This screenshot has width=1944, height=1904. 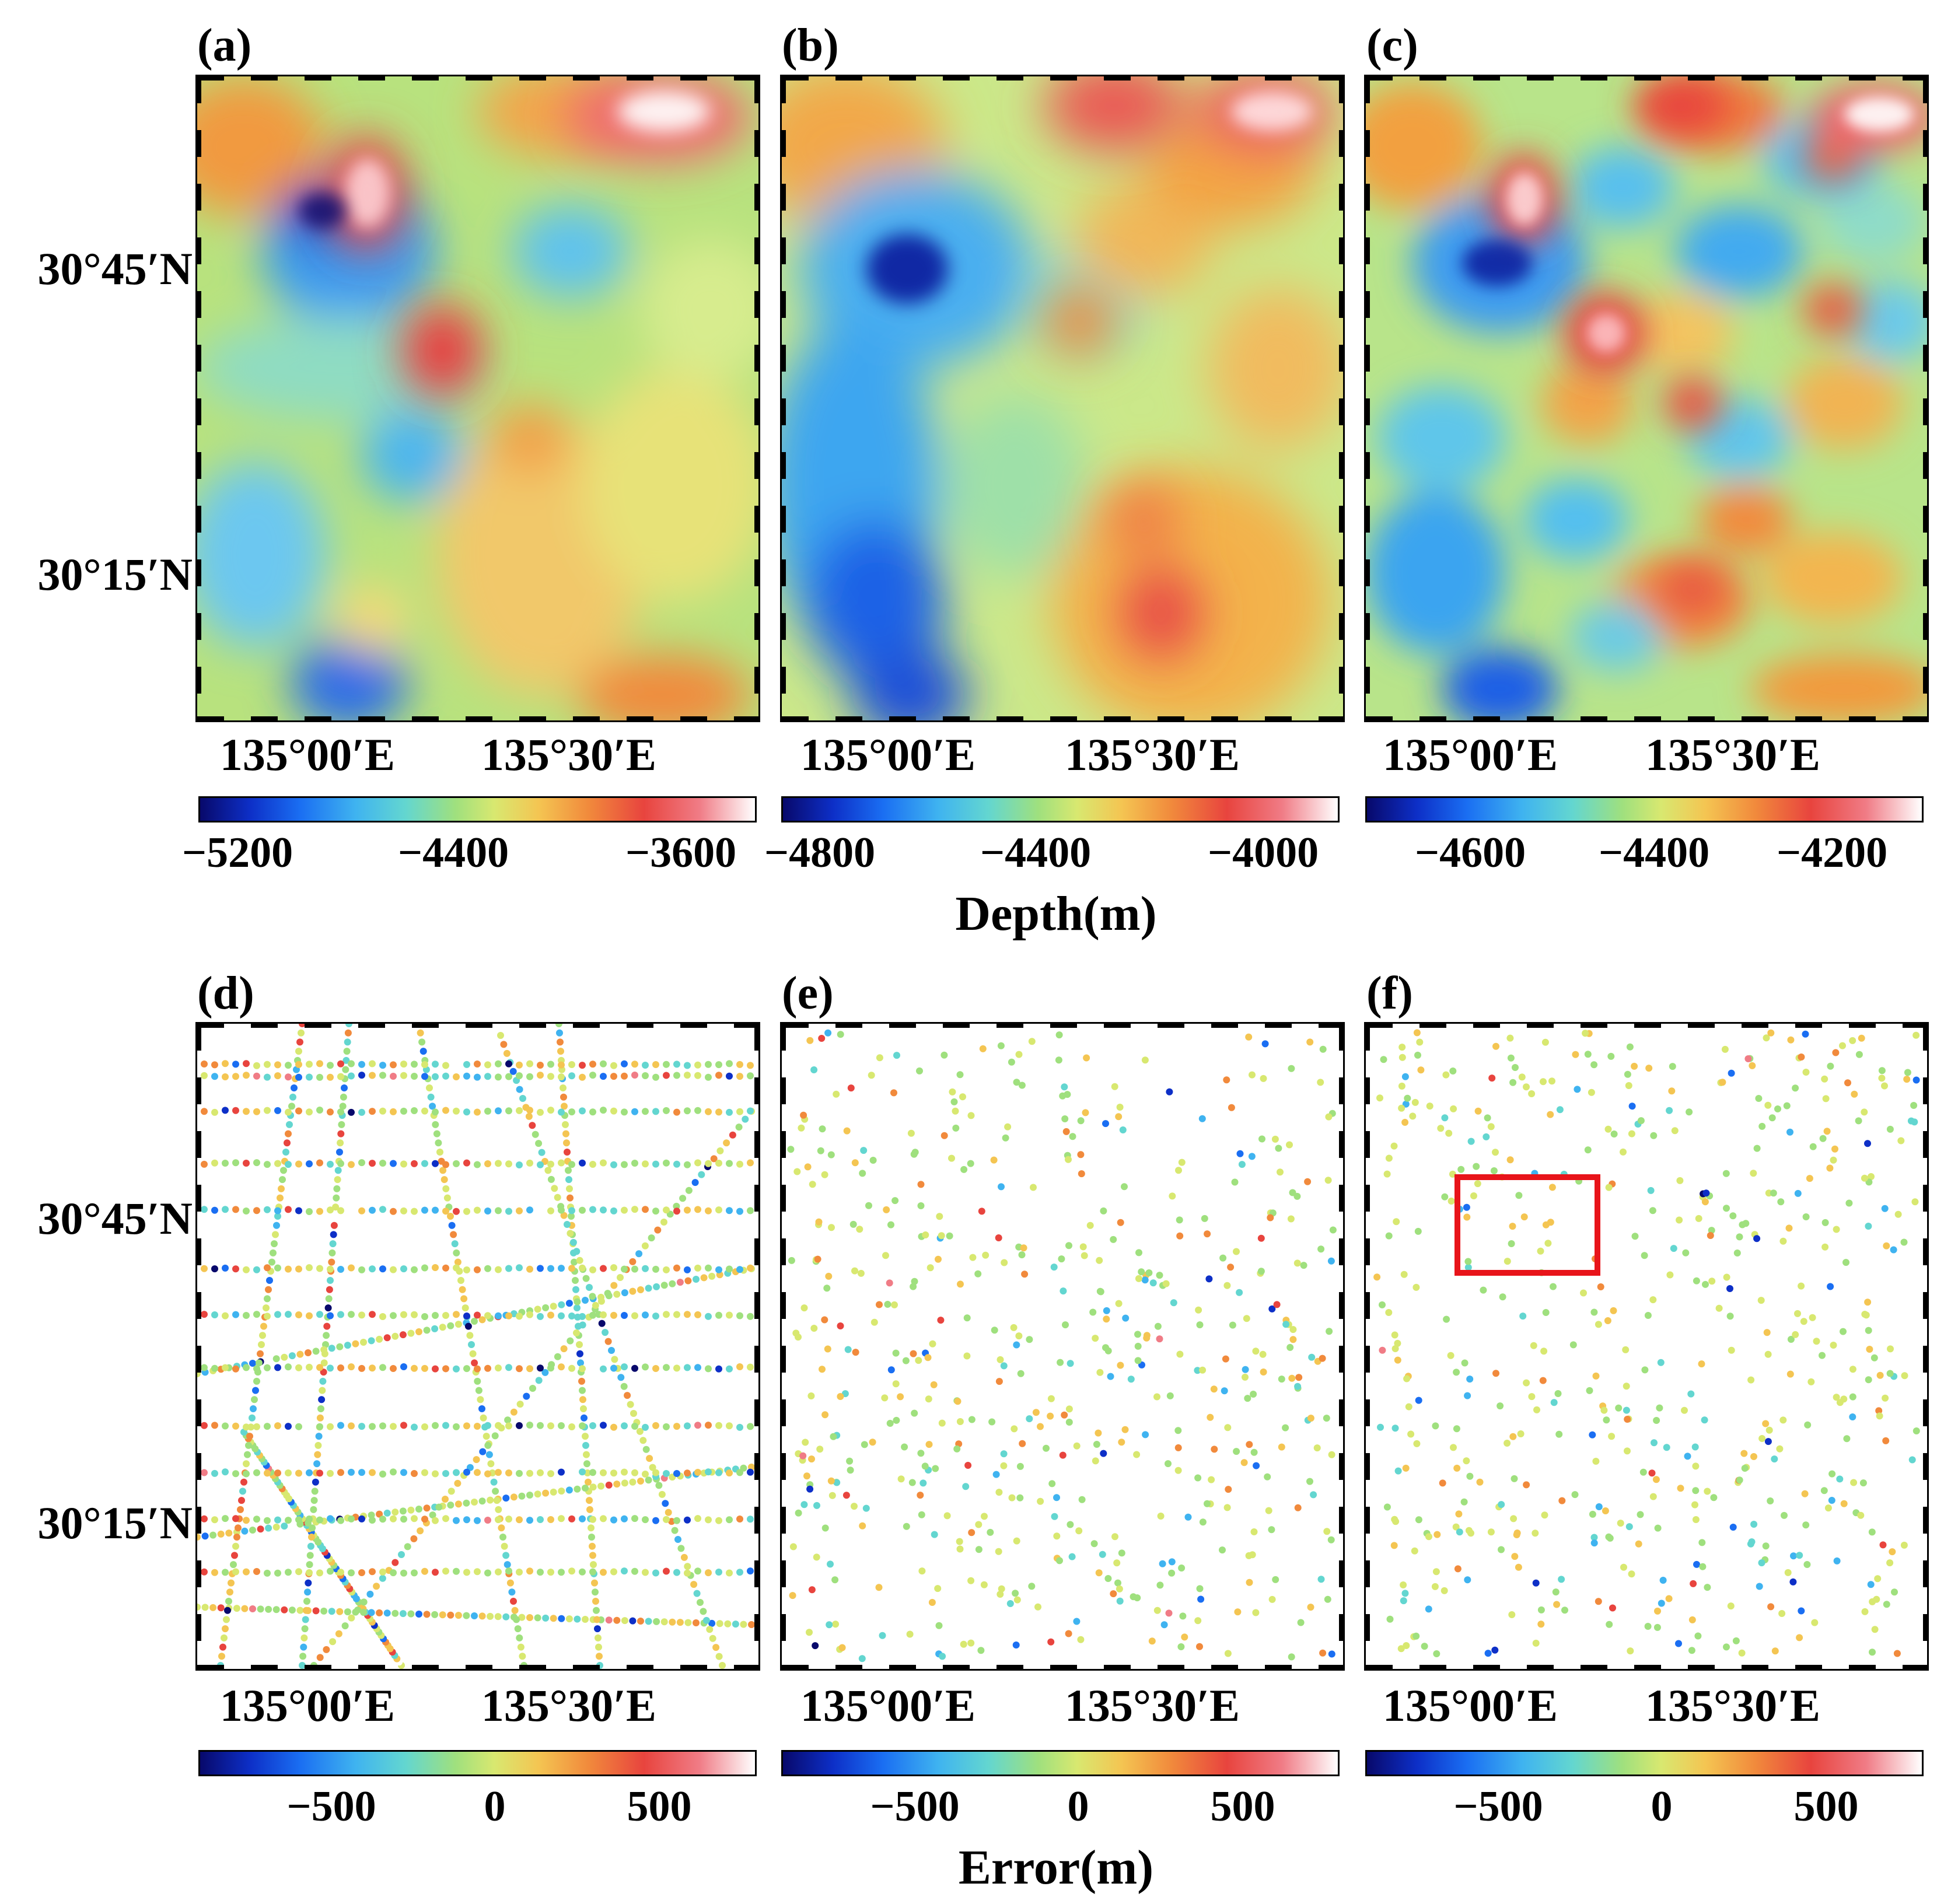 I want to click on error-scatter-d, so click(x=477, y=1346).